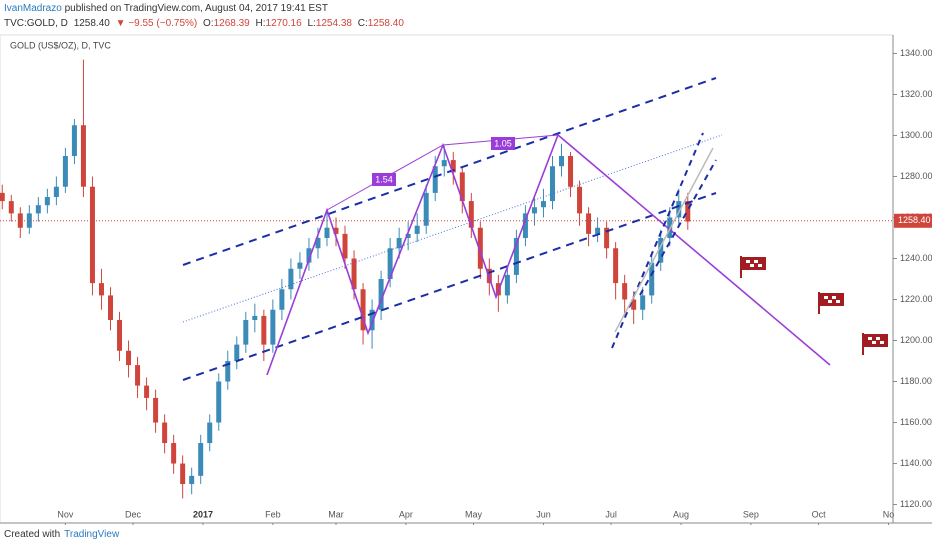 The image size is (932, 550). I want to click on o: 1268.39, so click(231, 23).